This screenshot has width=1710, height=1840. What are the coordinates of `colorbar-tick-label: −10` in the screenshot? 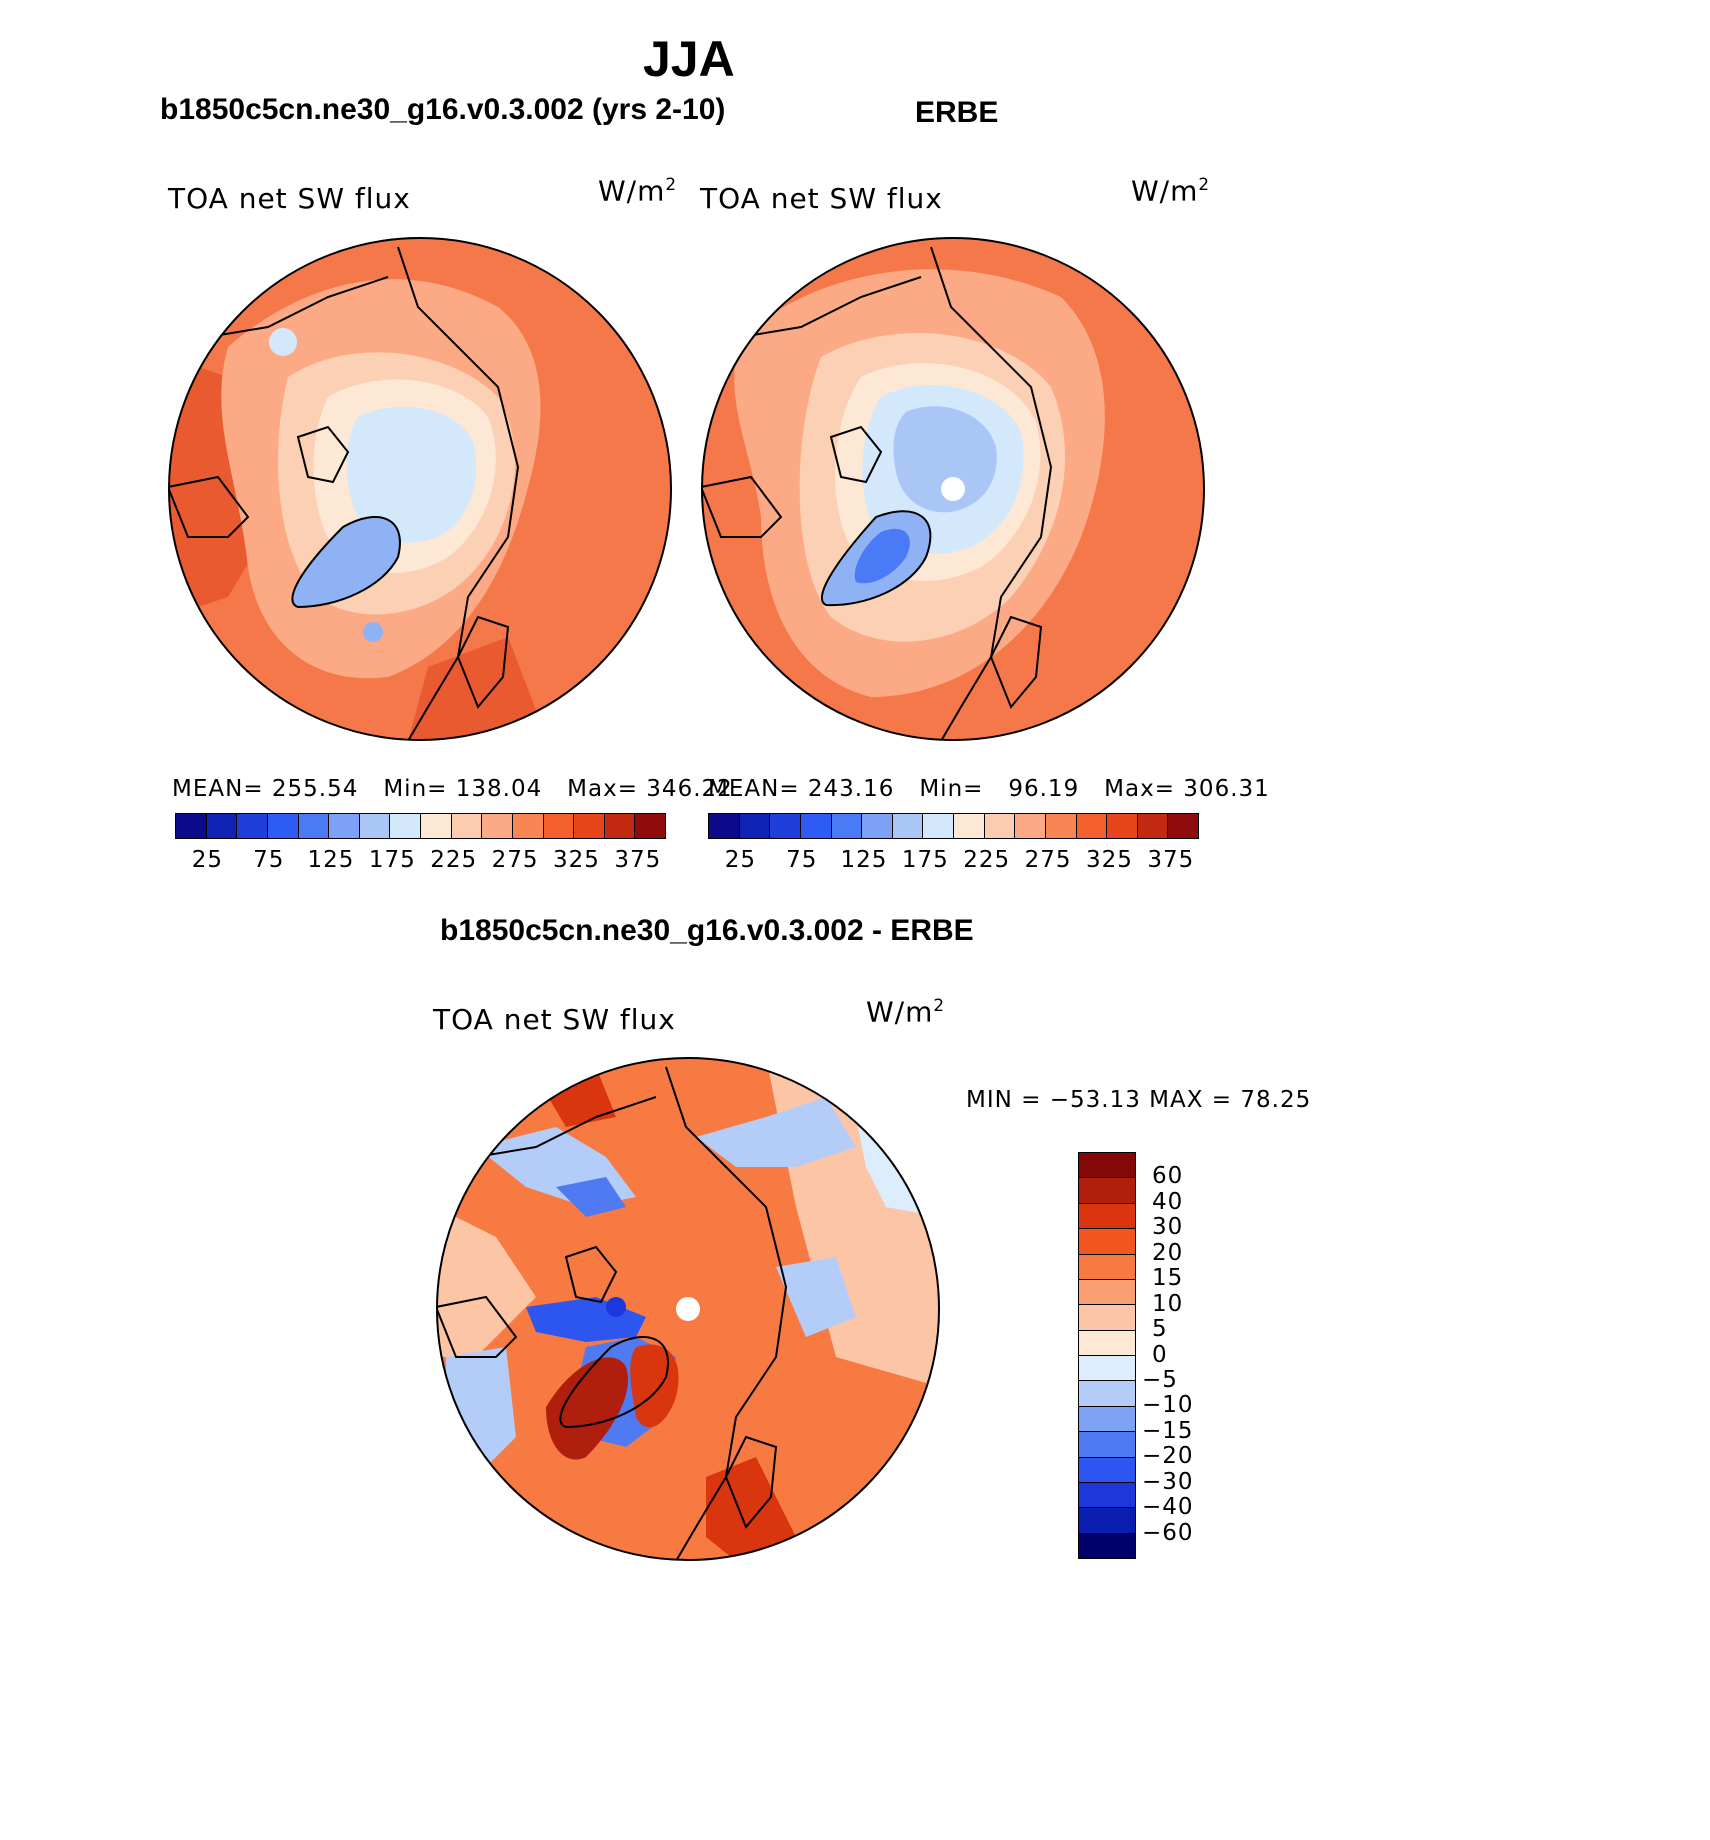 It's located at (1168, 1405).